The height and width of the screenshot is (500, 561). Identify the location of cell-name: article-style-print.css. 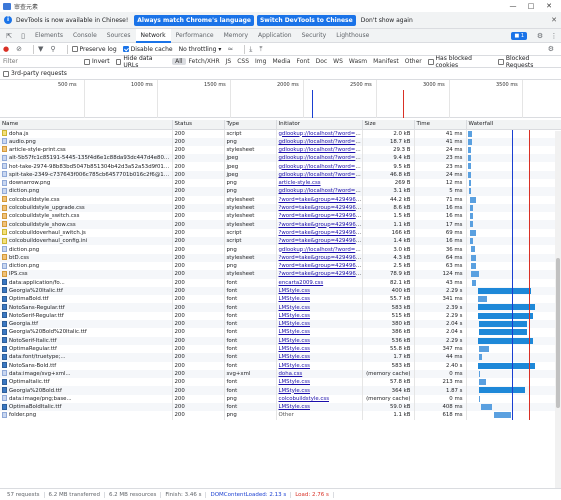
(86, 150).